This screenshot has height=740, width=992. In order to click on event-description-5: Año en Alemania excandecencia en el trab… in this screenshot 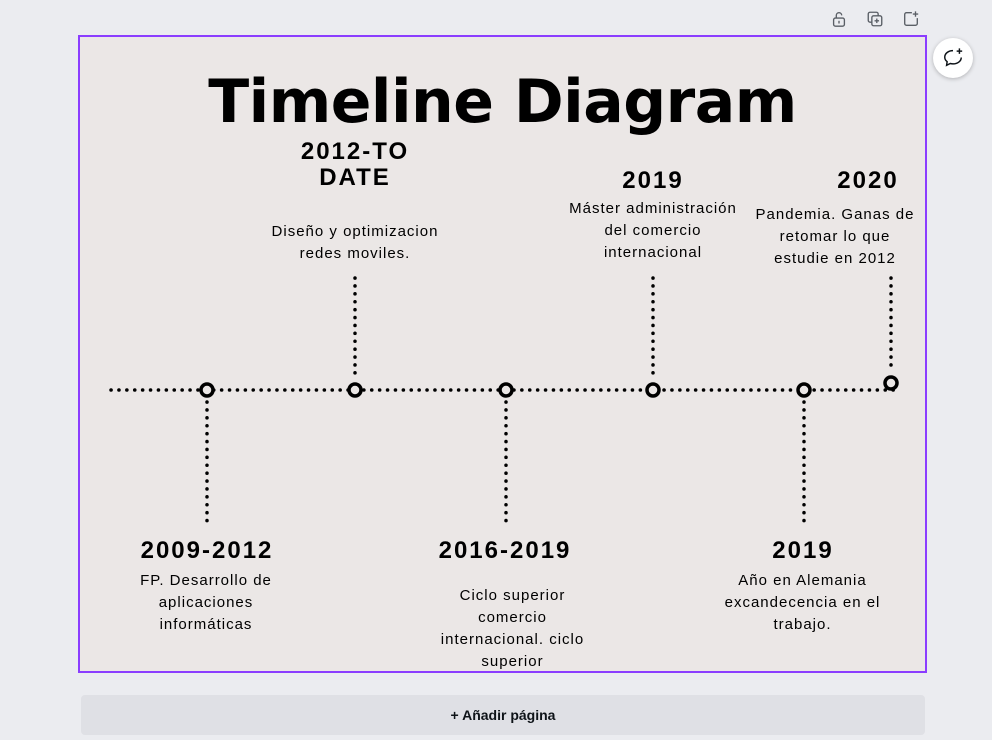, I will do `click(802, 602)`.